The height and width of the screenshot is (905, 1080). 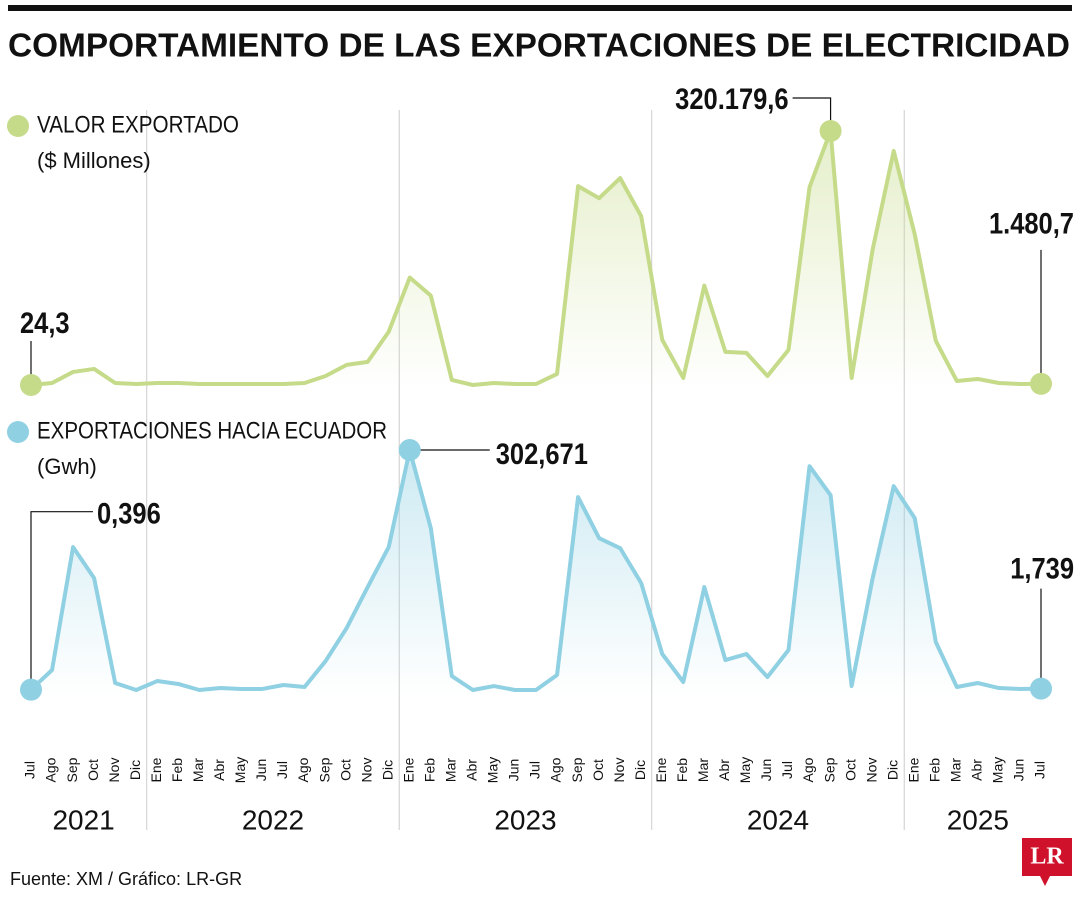 What do you see at coordinates (138, 124) in the screenshot?
I see `legend-label: VALOR EXPORTADO` at bounding box center [138, 124].